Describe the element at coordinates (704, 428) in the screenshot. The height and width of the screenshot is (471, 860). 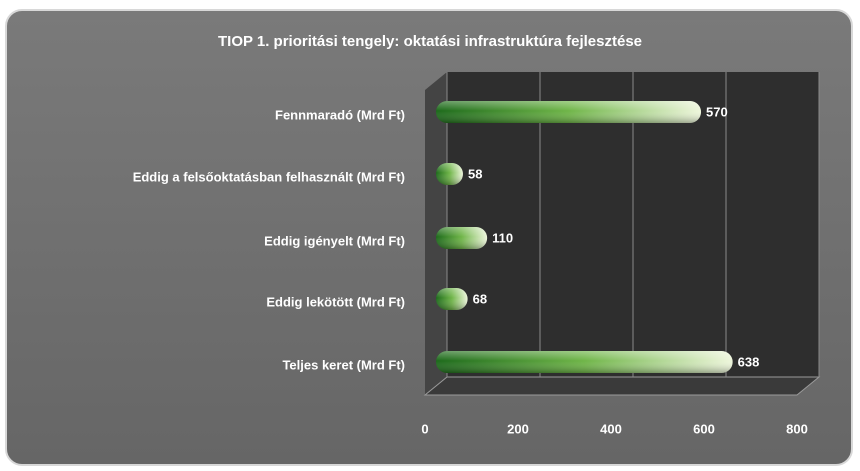
I see `x-tick-label: 600` at that location.